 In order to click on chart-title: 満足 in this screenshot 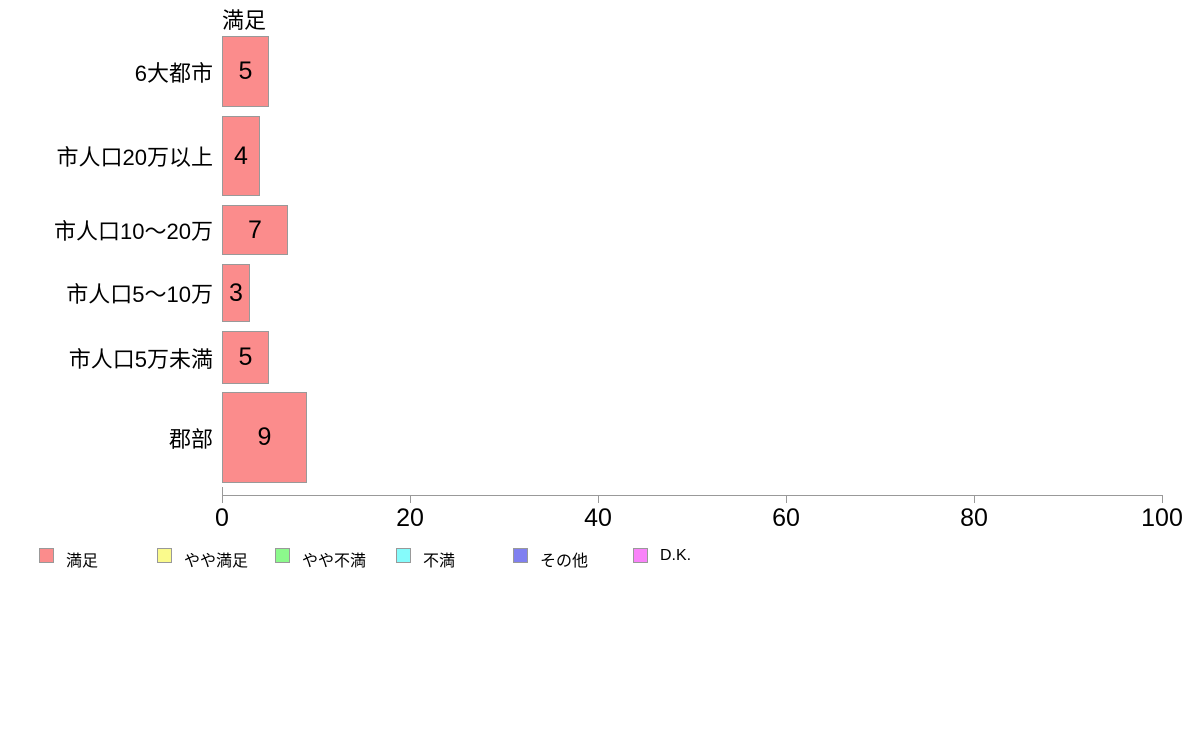, I will do `click(244, 20)`.